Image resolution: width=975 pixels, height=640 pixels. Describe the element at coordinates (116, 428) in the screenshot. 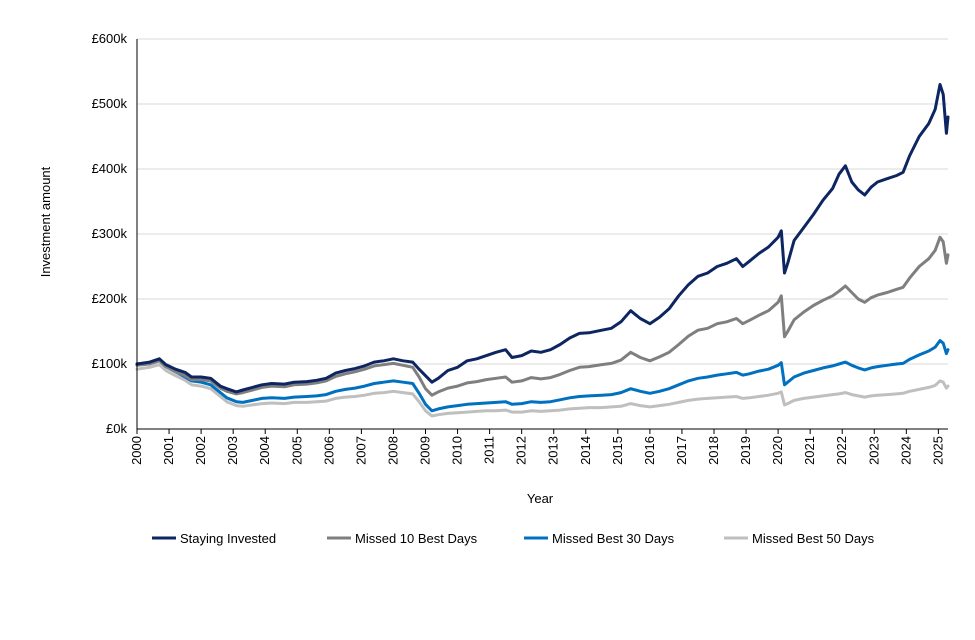

I see `y-tick-label: £0k` at that location.